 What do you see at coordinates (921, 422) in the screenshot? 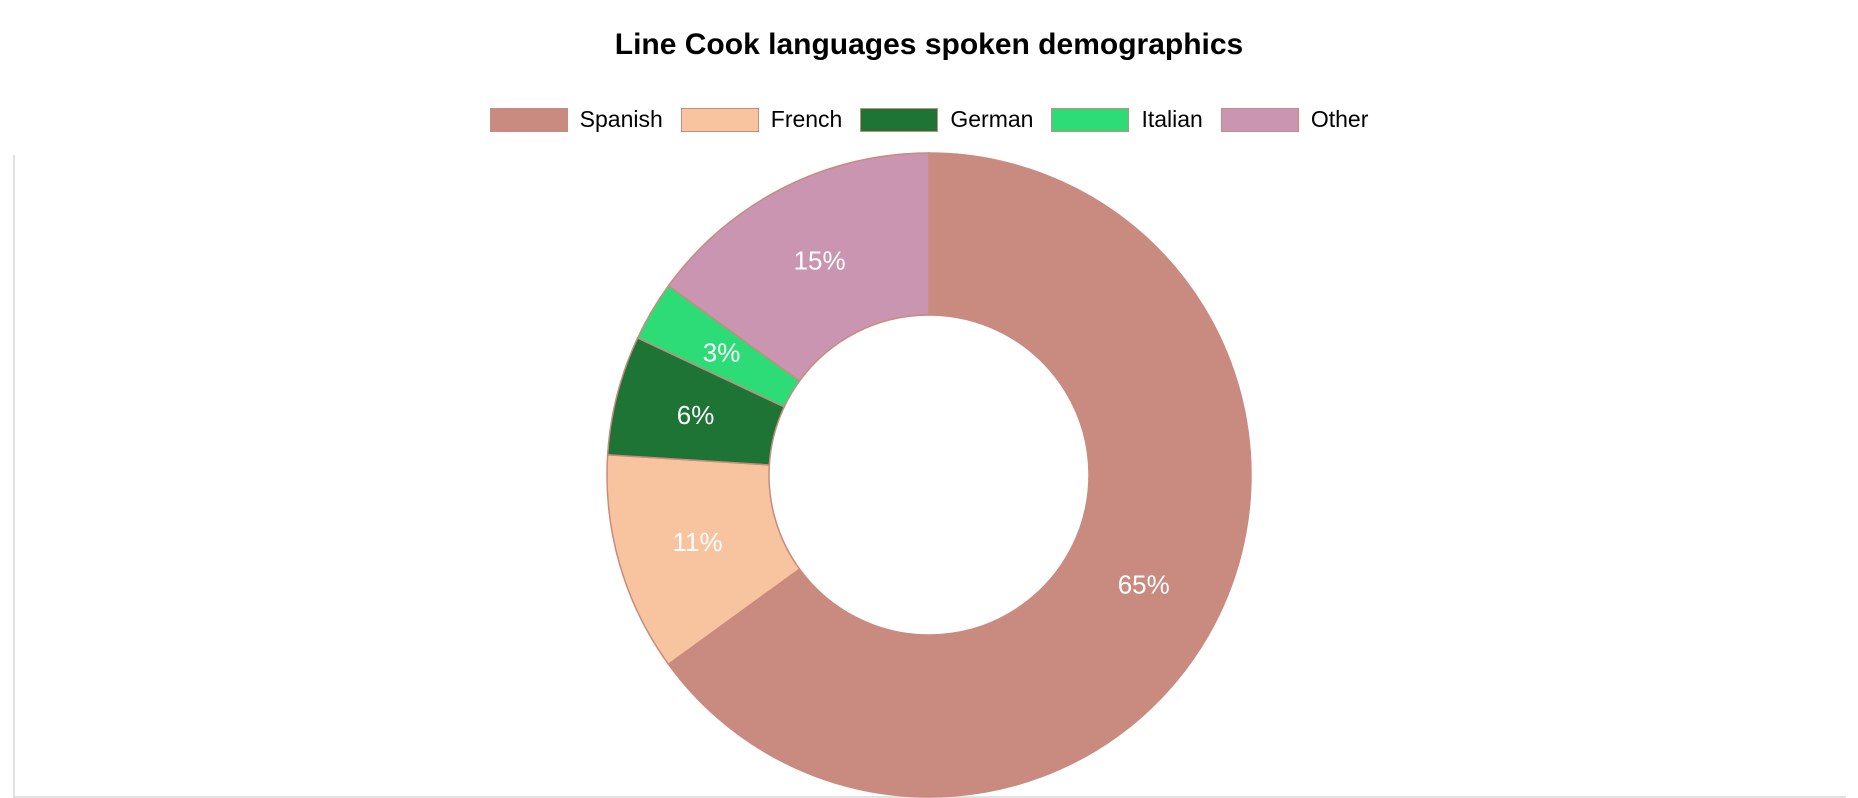
I see `donut-slice-labels: 65% 11% 6% 3% 15%` at bounding box center [921, 422].